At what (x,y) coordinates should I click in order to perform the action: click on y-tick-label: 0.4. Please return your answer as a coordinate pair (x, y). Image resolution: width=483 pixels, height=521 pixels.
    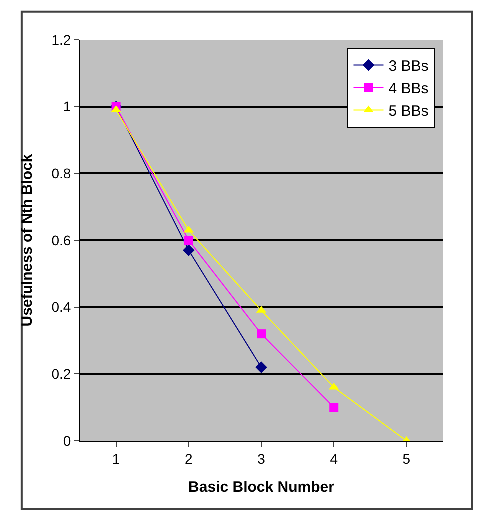
    Looking at the image, I should click on (62, 307).